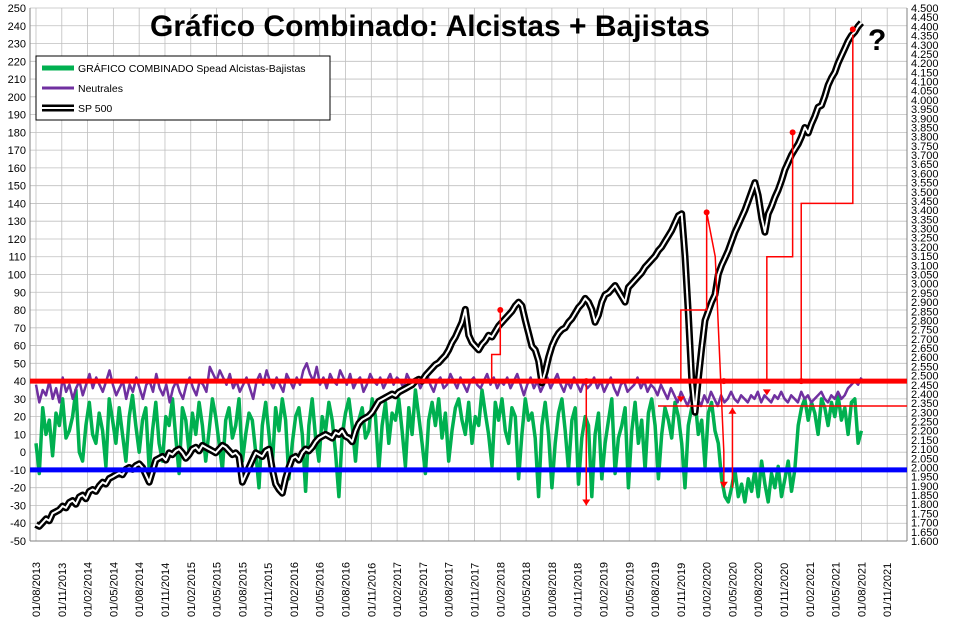 This screenshot has width=970, height=626. Describe the element at coordinates (17, 62) in the screenshot. I see `left-tick-label: 220` at that location.